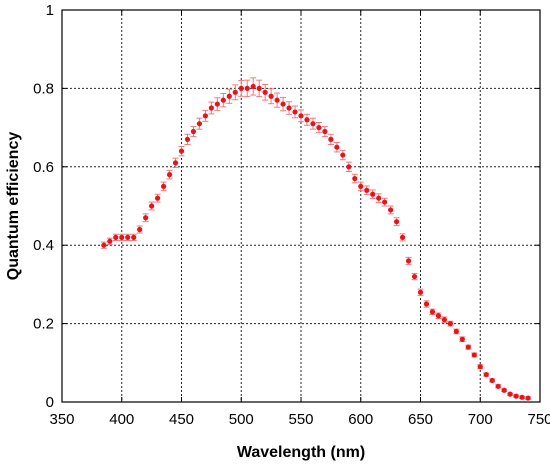  I want to click on y-tick-label: 0.2, so click(43, 324).